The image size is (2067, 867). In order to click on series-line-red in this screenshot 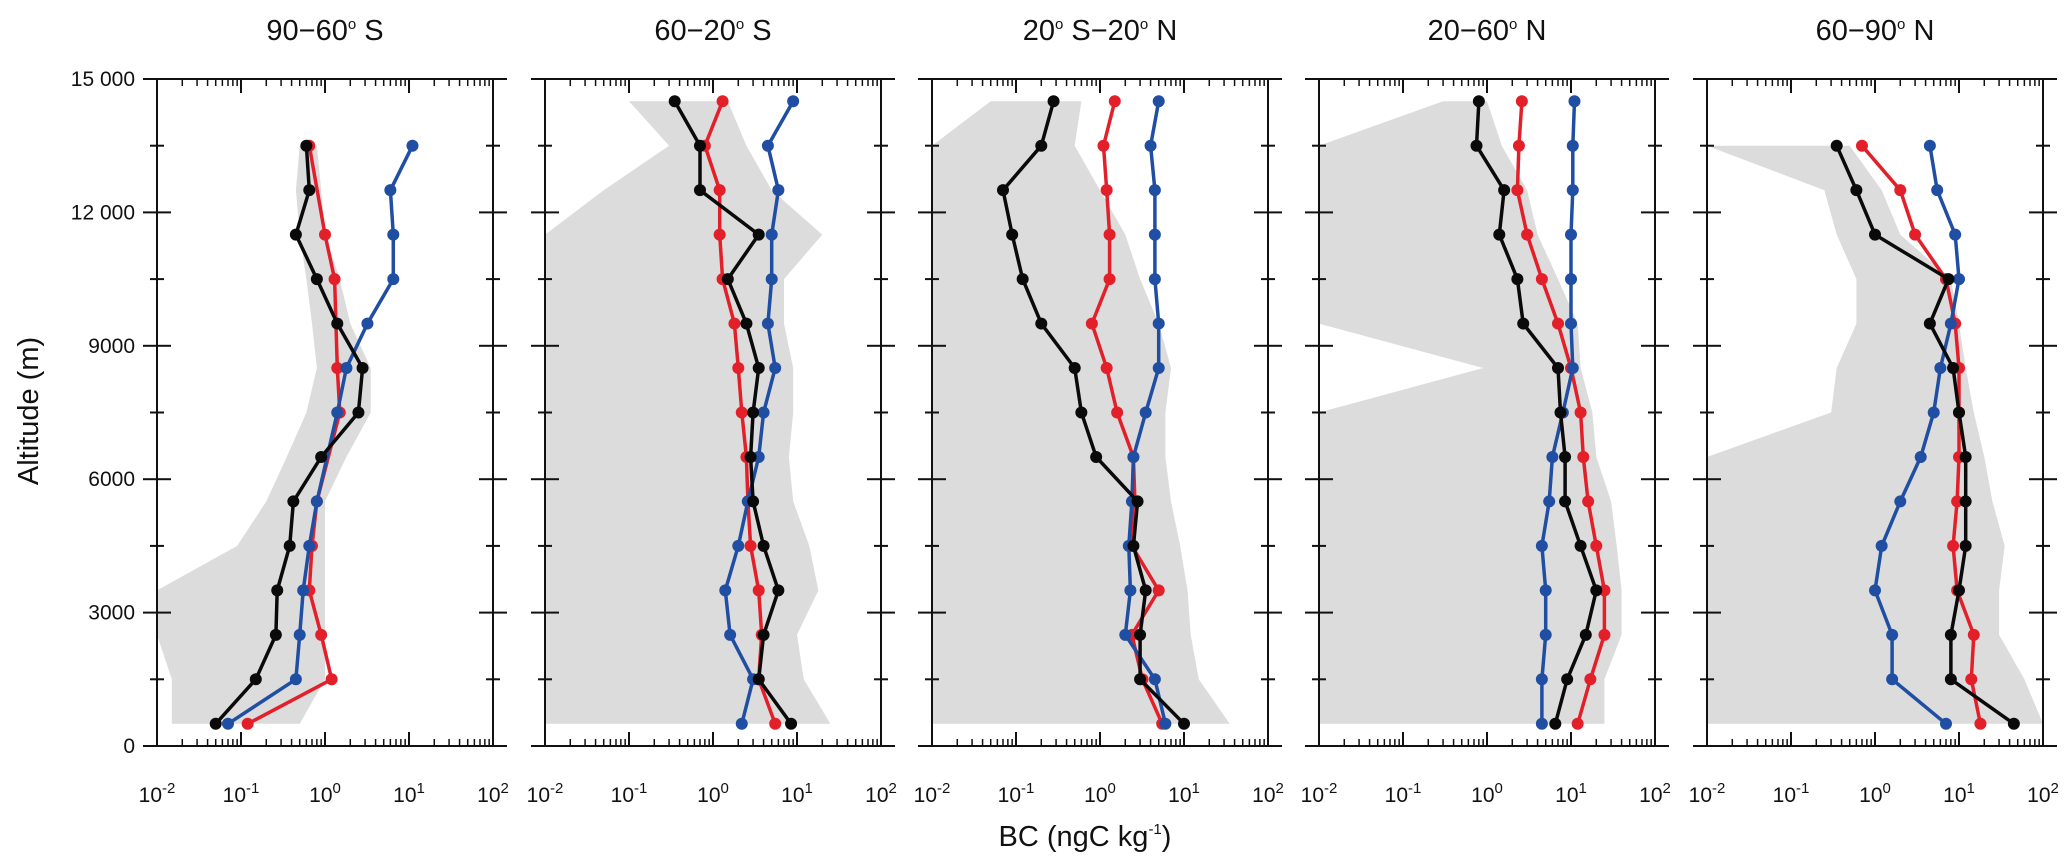, I will do `click(1921, 434)`.